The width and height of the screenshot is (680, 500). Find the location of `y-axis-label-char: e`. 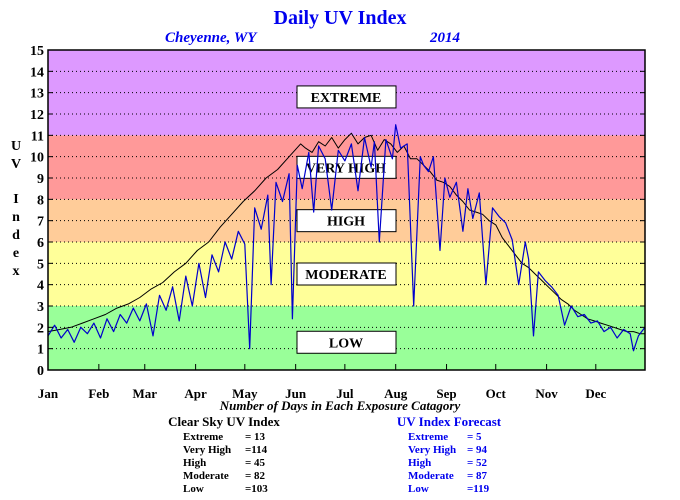

y-axis-label-char: e is located at coordinates (16, 253).